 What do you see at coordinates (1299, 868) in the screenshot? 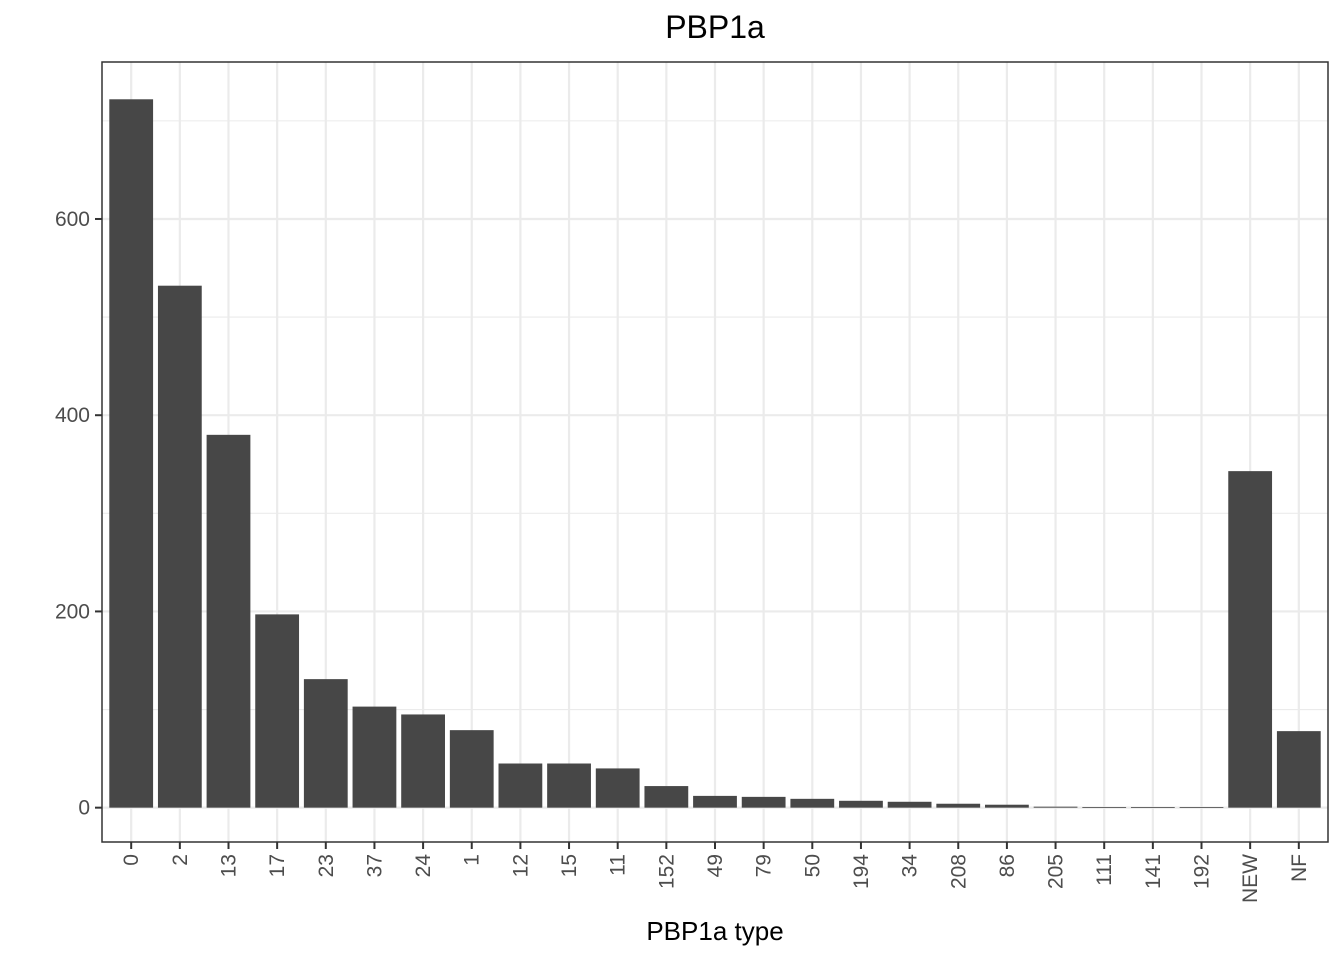
I see `x-tick-label: NF` at bounding box center [1299, 868].